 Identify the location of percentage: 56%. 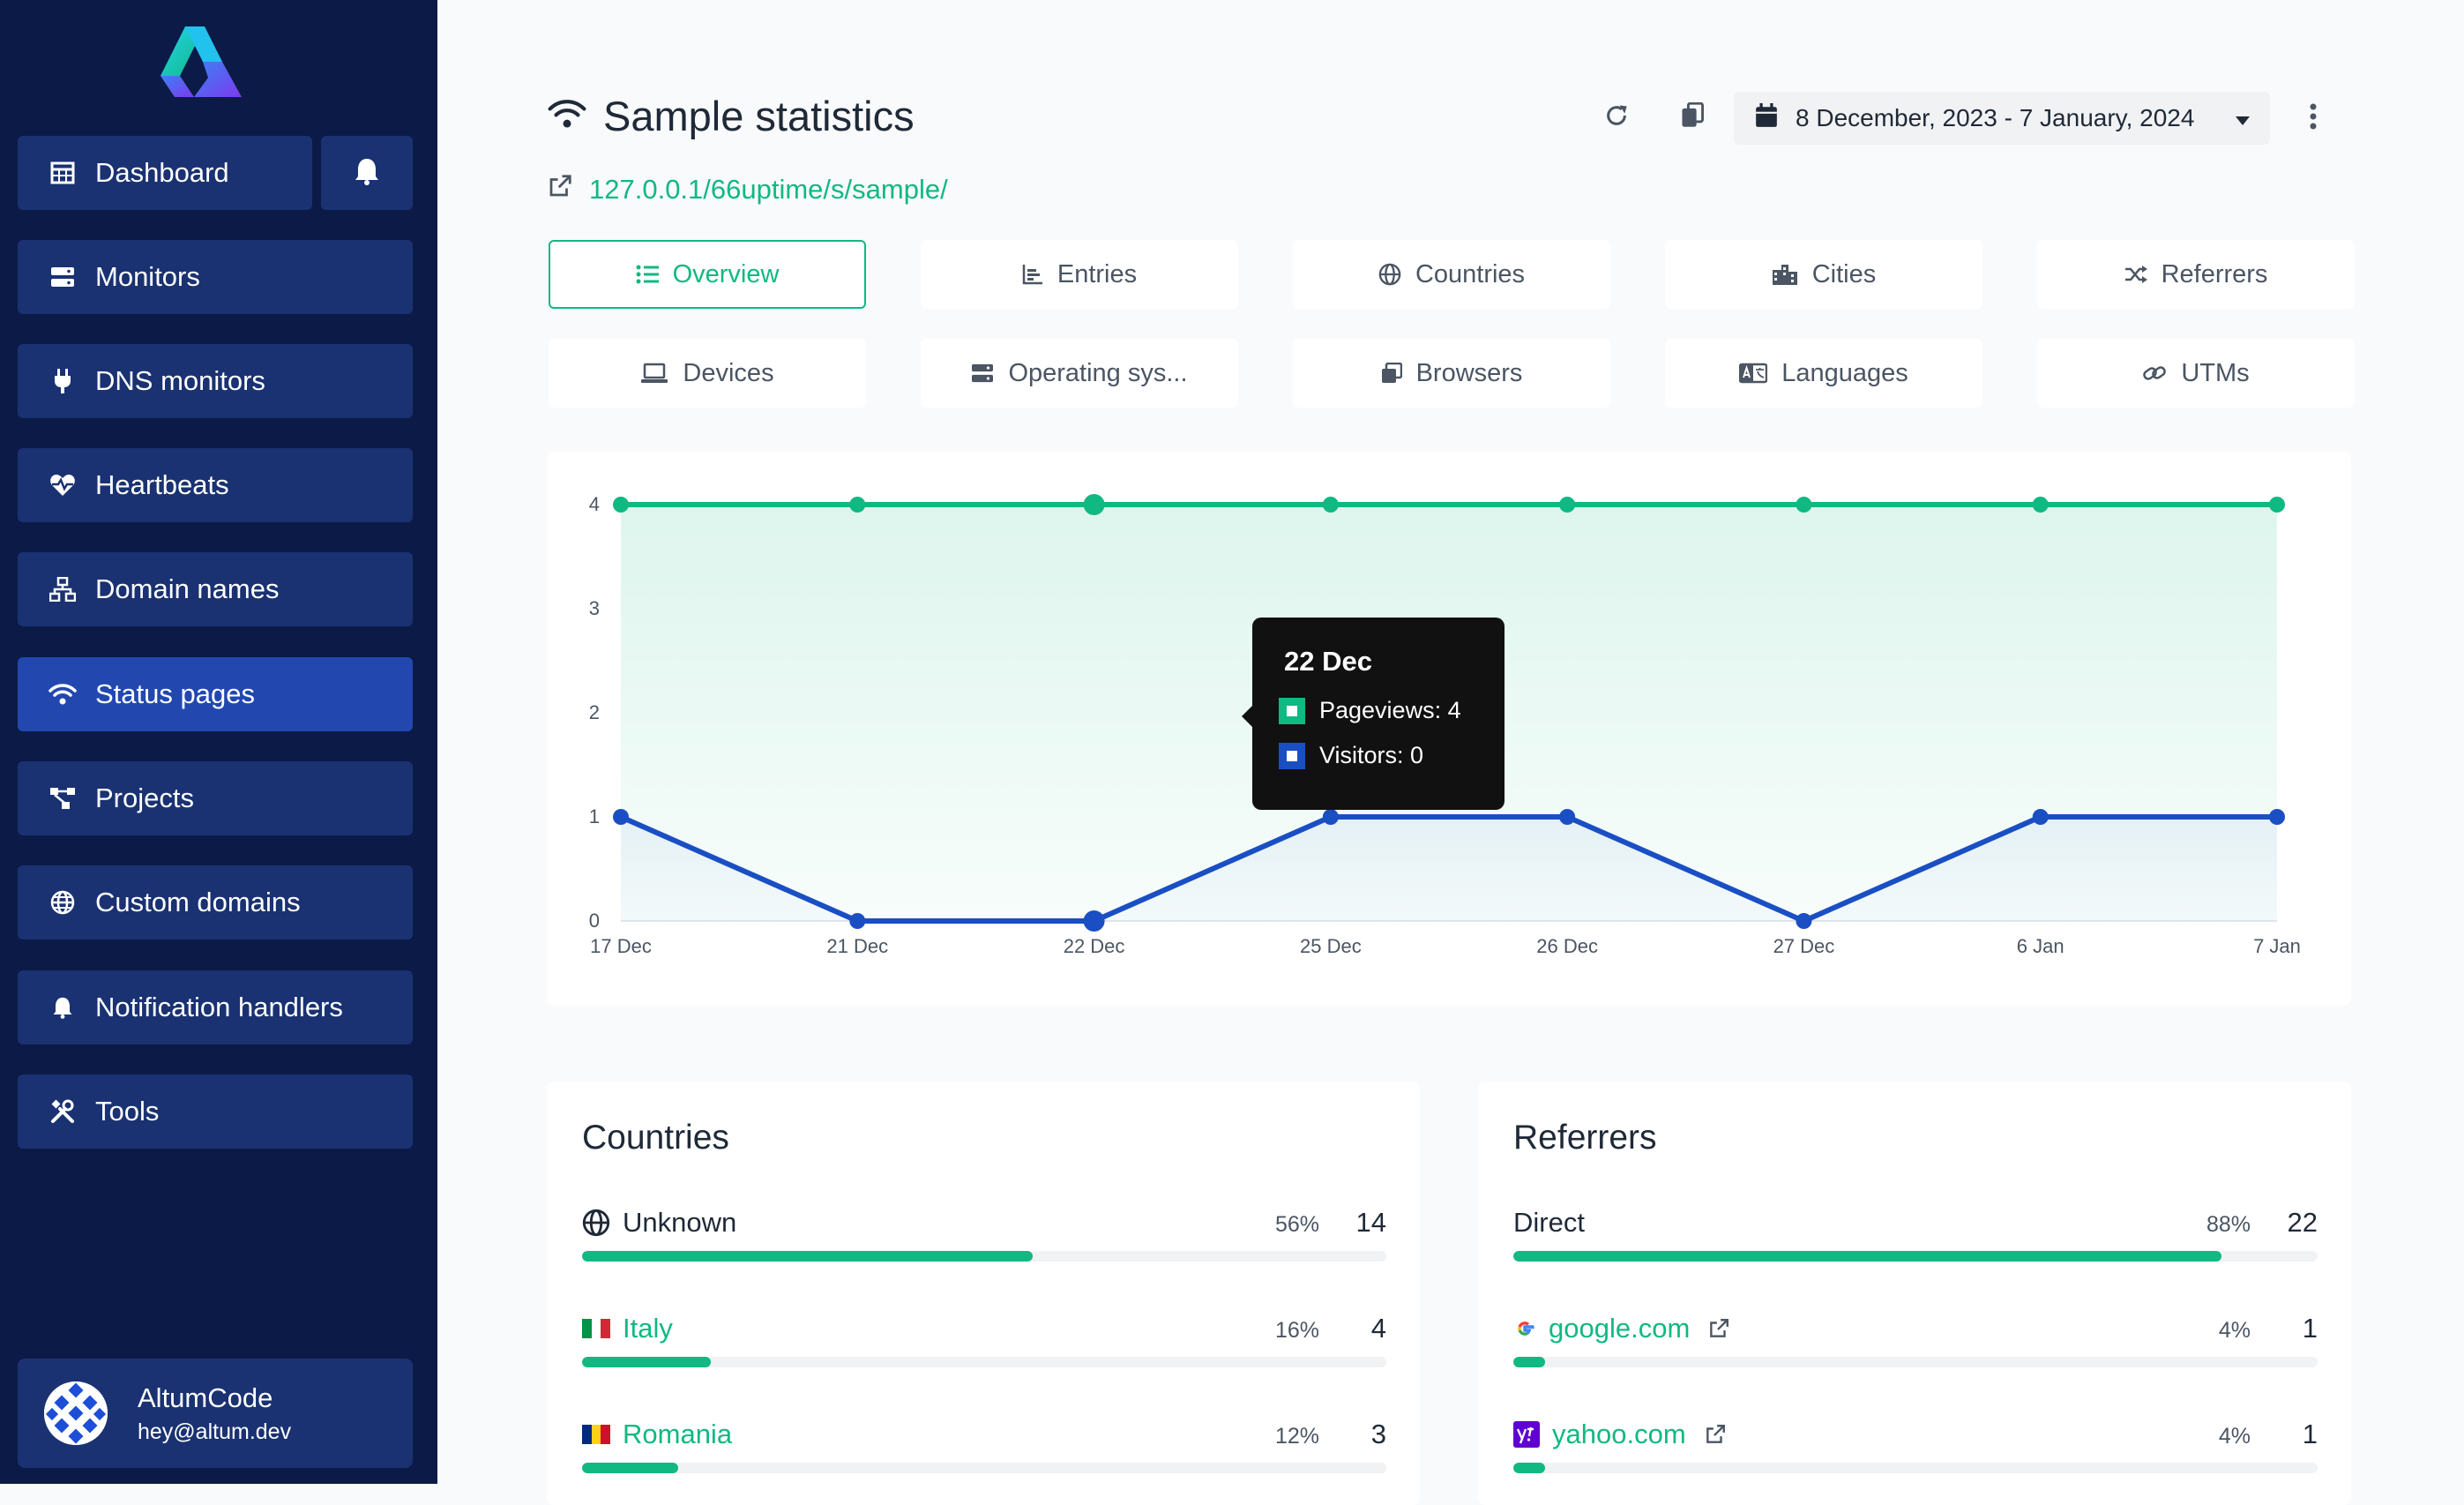
(1296, 1224).